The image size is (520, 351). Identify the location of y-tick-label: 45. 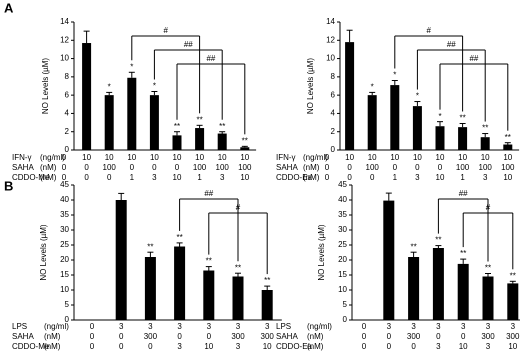
(64, 184).